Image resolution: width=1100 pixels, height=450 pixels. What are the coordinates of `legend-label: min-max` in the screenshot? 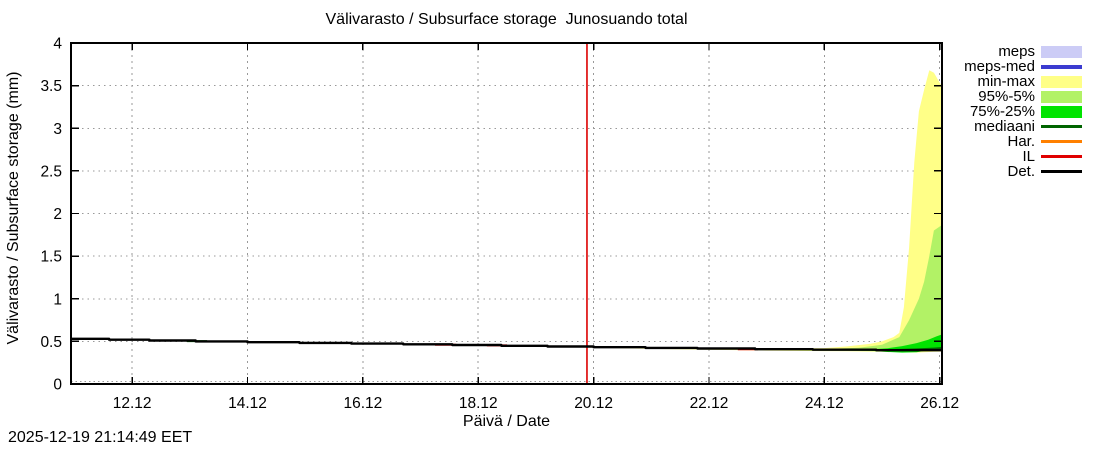 It's located at (1006, 81).